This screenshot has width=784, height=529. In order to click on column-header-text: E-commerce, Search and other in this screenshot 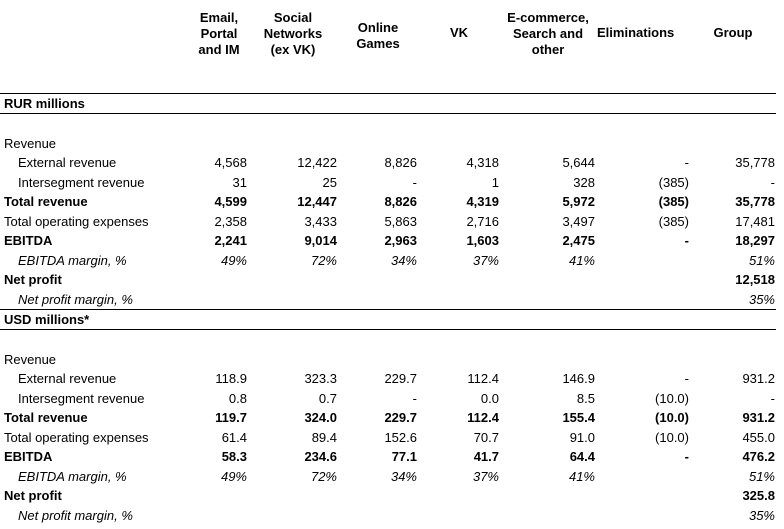, I will do `click(548, 33)`.